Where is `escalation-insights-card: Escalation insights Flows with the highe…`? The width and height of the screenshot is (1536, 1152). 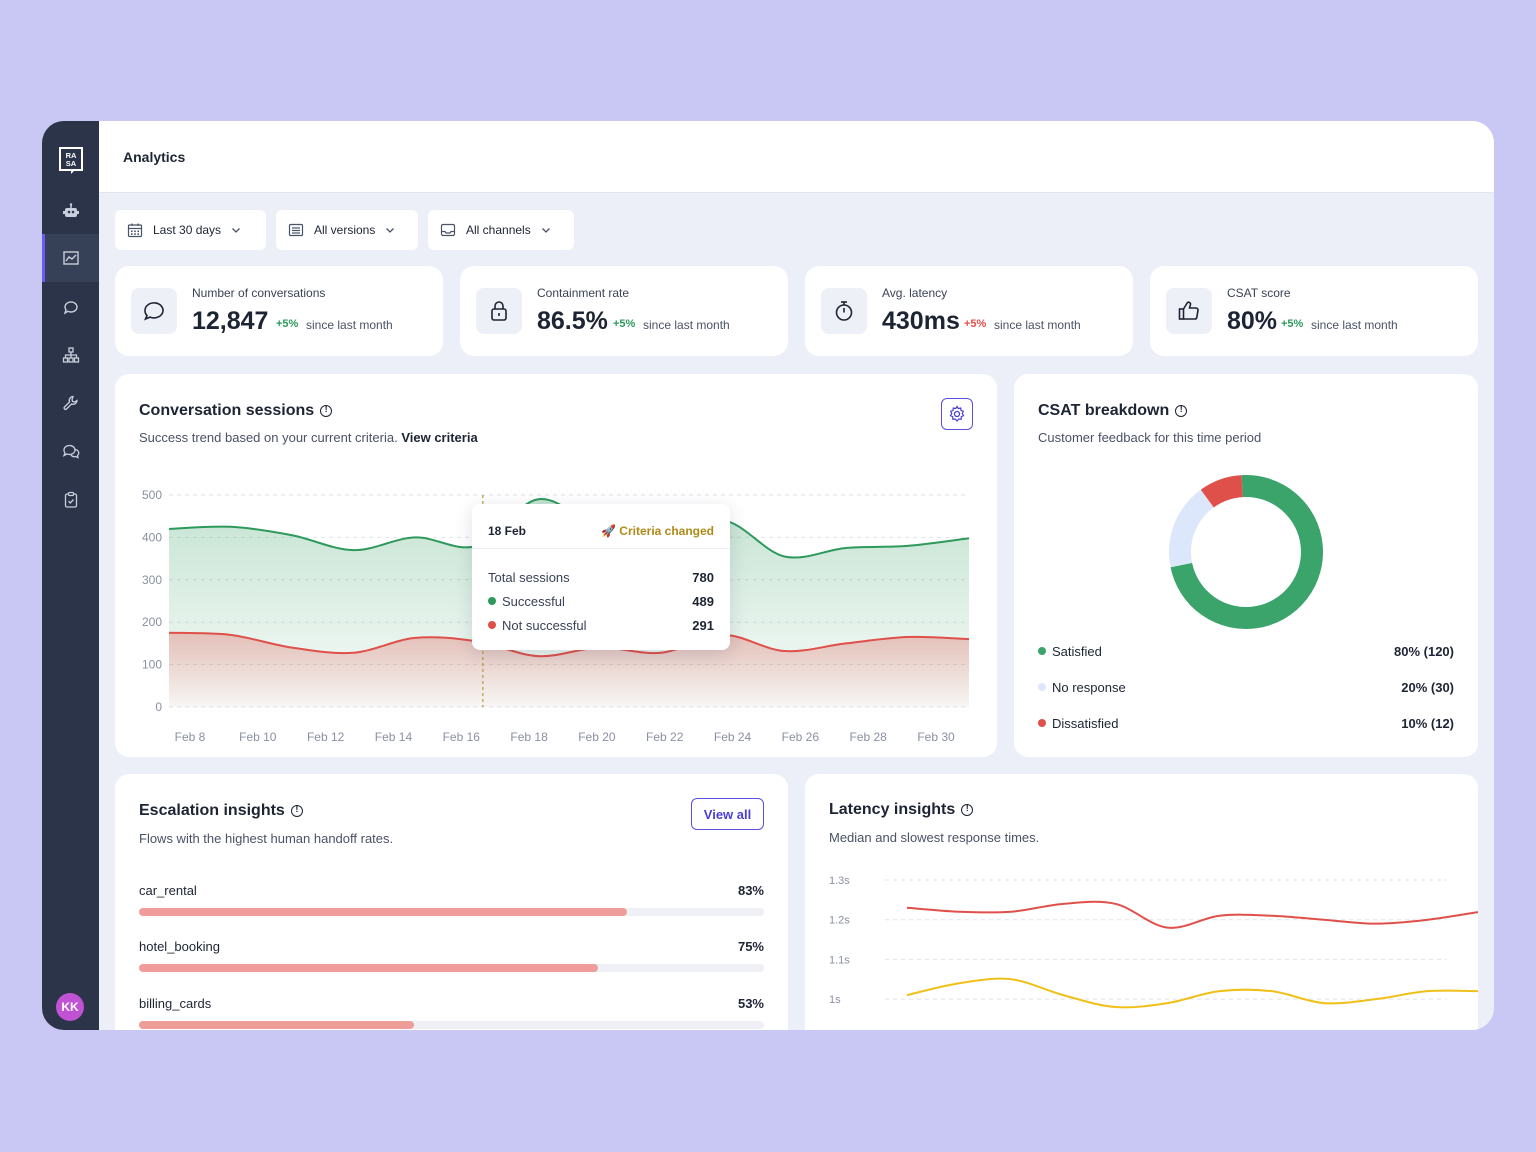 escalation-insights-card: Escalation insights Flows with the highe… is located at coordinates (451, 902).